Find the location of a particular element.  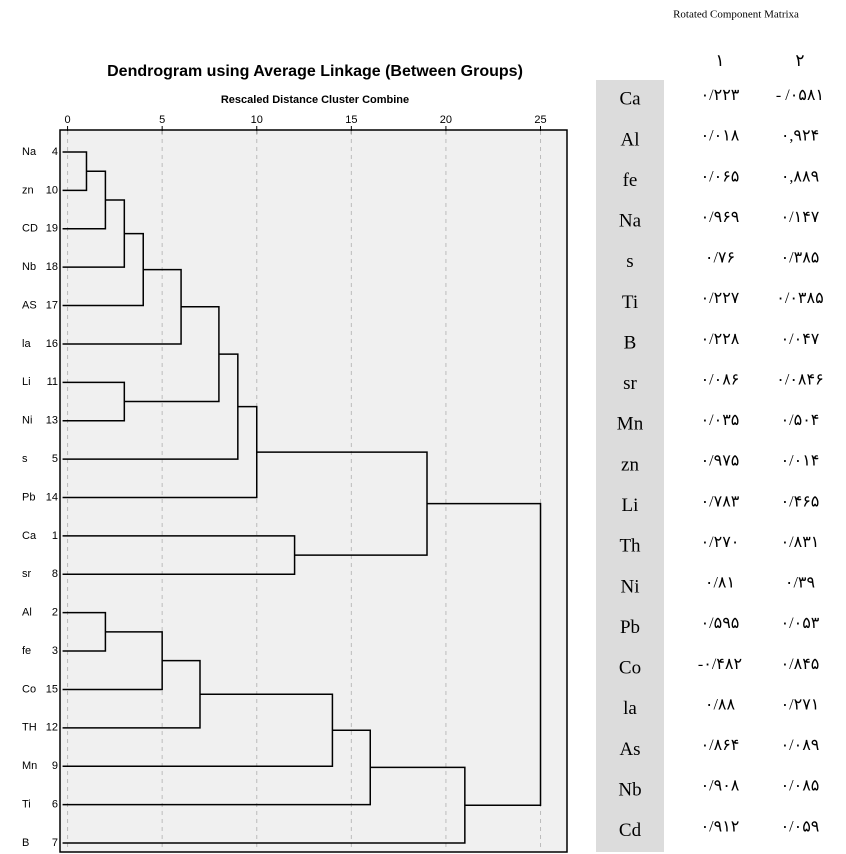

table-cell: ۰/۰۱۴ is located at coordinates (800, 461).